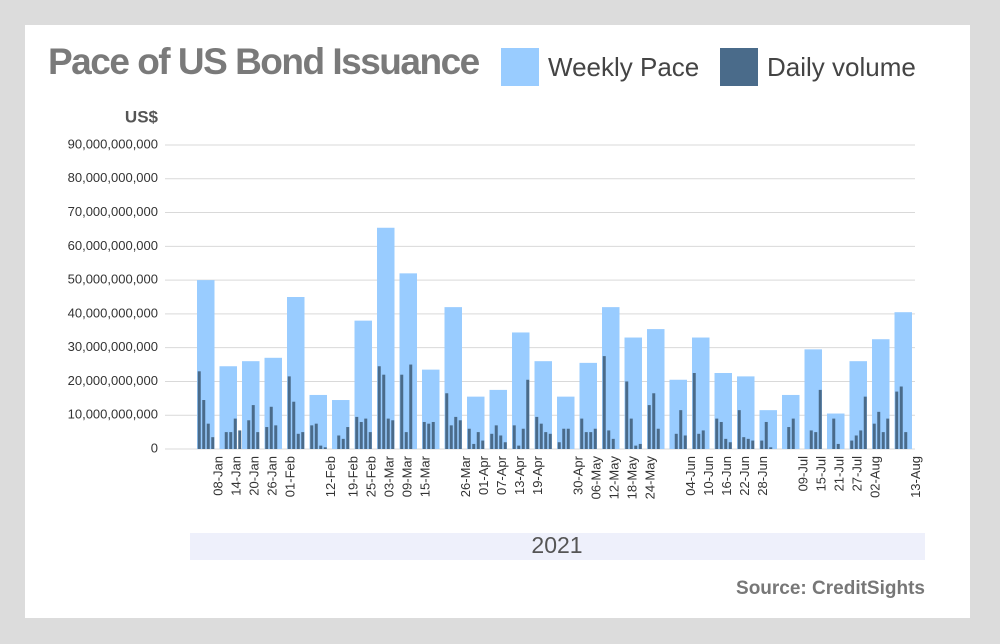 The image size is (1000, 644). I want to click on y-axis-label: US$, so click(142, 116).